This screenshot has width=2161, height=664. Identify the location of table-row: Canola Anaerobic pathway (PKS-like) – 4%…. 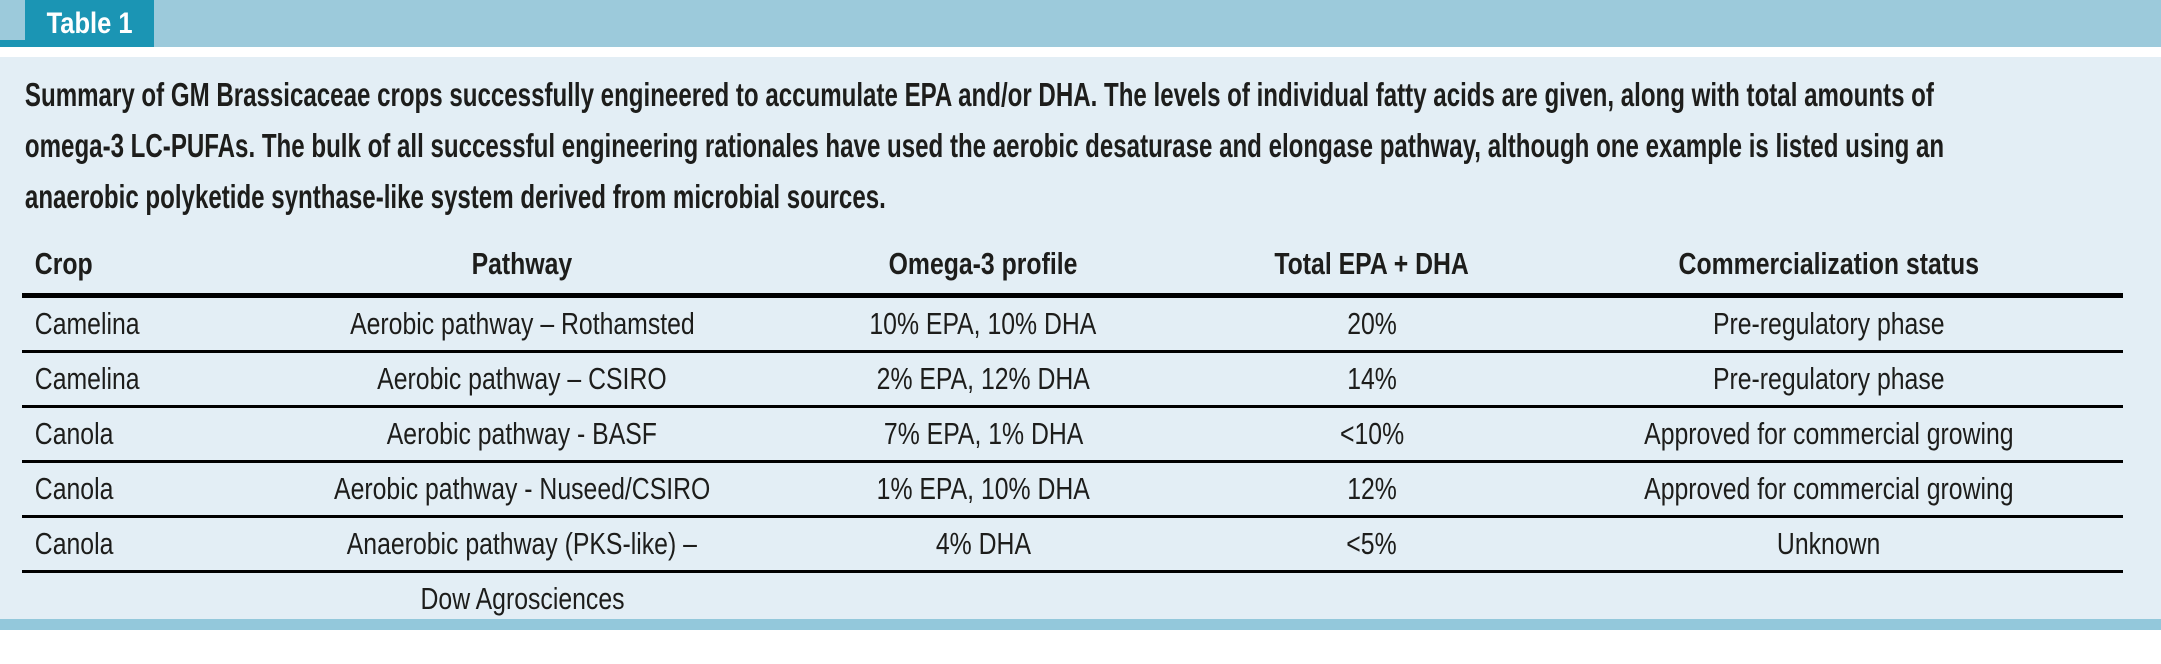
(1072, 544).